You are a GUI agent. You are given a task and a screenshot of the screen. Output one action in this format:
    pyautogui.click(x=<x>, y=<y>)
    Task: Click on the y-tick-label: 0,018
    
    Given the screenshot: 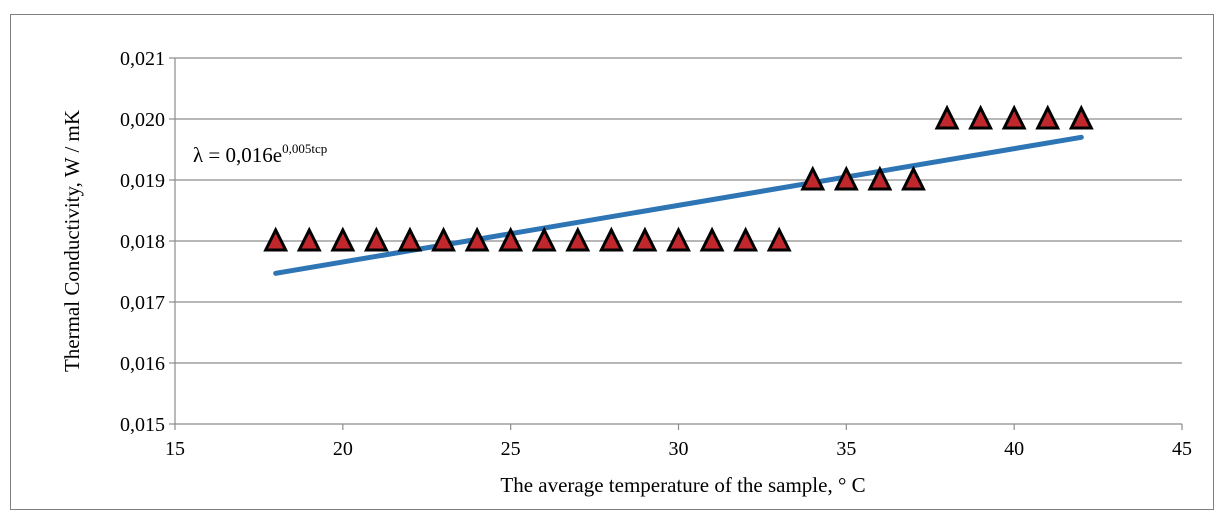 What is the action you would take?
    pyautogui.click(x=142, y=242)
    